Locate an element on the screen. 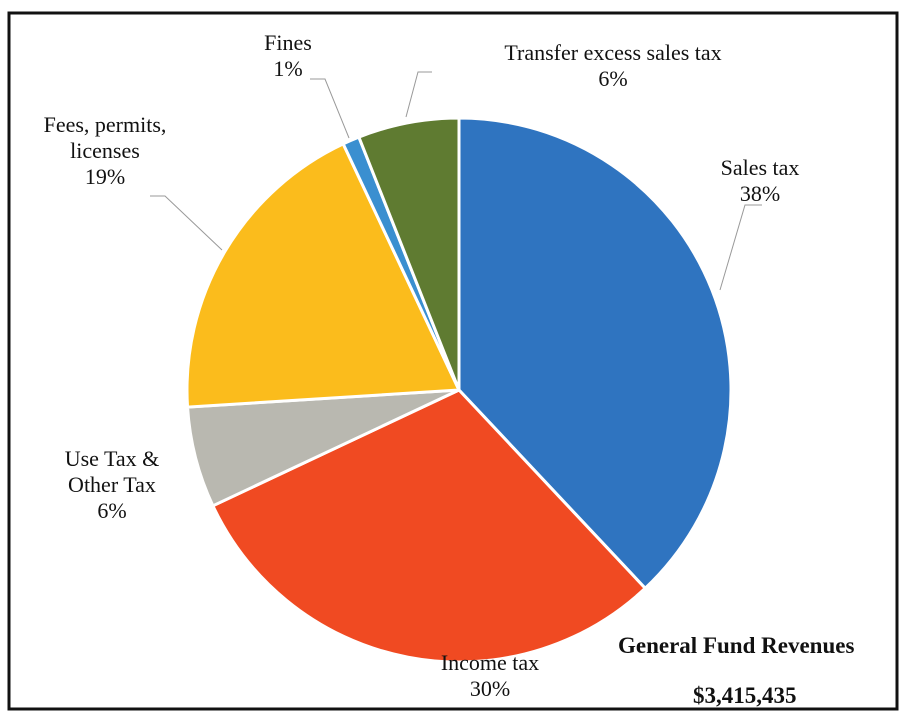 This screenshot has width=903, height=717. chart-subtitle: $3,415,435 is located at coordinates (745, 695).